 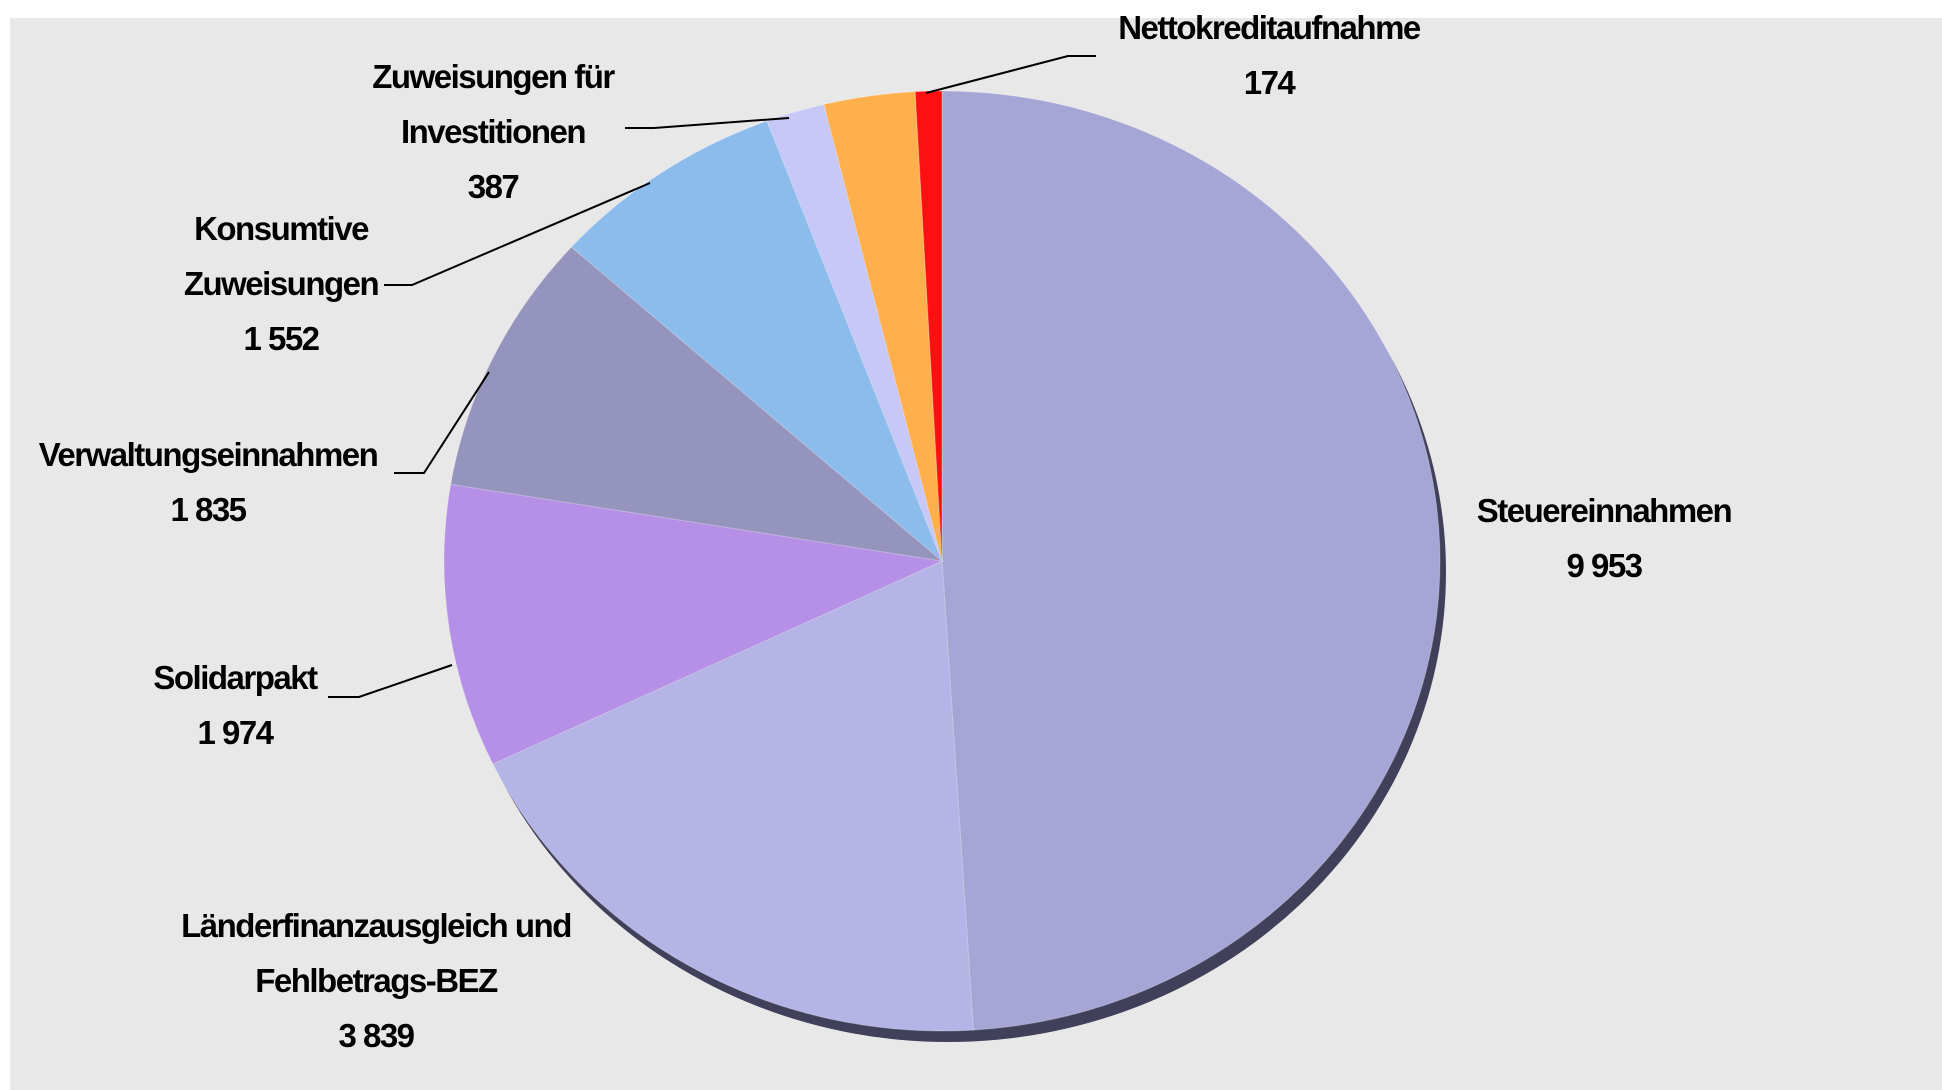 What do you see at coordinates (235, 732) in the screenshot?
I see `value-label: 1 974` at bounding box center [235, 732].